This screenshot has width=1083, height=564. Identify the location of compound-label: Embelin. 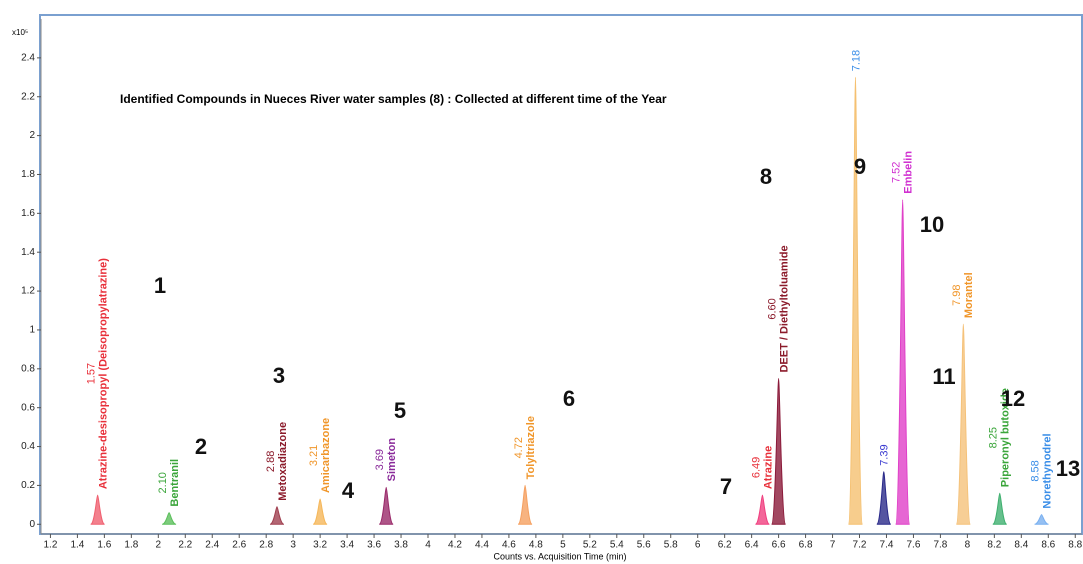
(909, 172).